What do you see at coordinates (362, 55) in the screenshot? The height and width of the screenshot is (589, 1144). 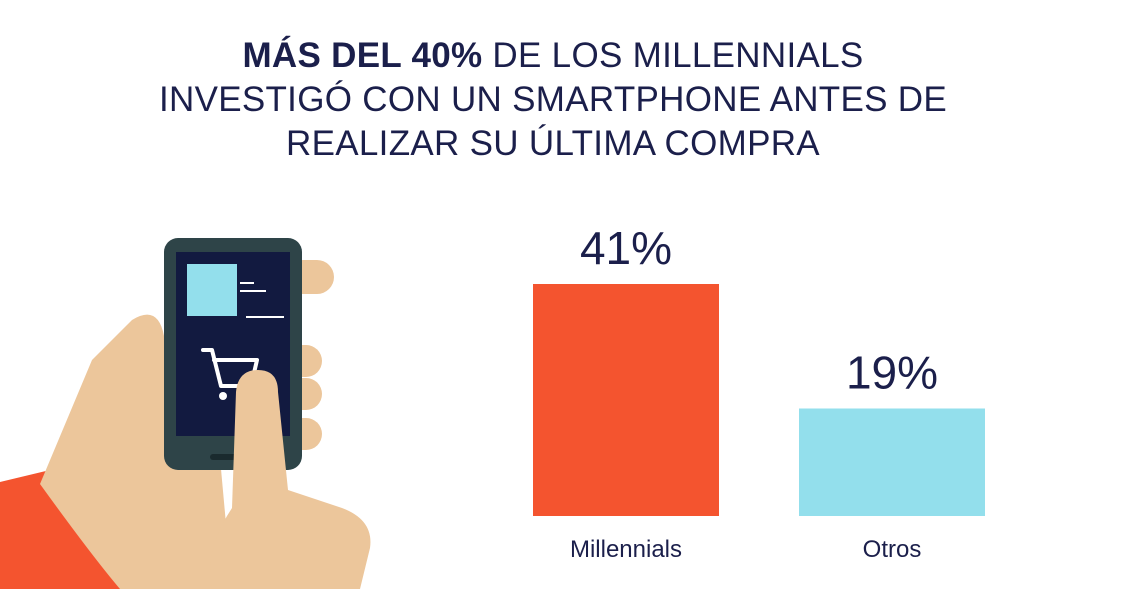 I see `title-highlight: MÁS DEL 40%` at bounding box center [362, 55].